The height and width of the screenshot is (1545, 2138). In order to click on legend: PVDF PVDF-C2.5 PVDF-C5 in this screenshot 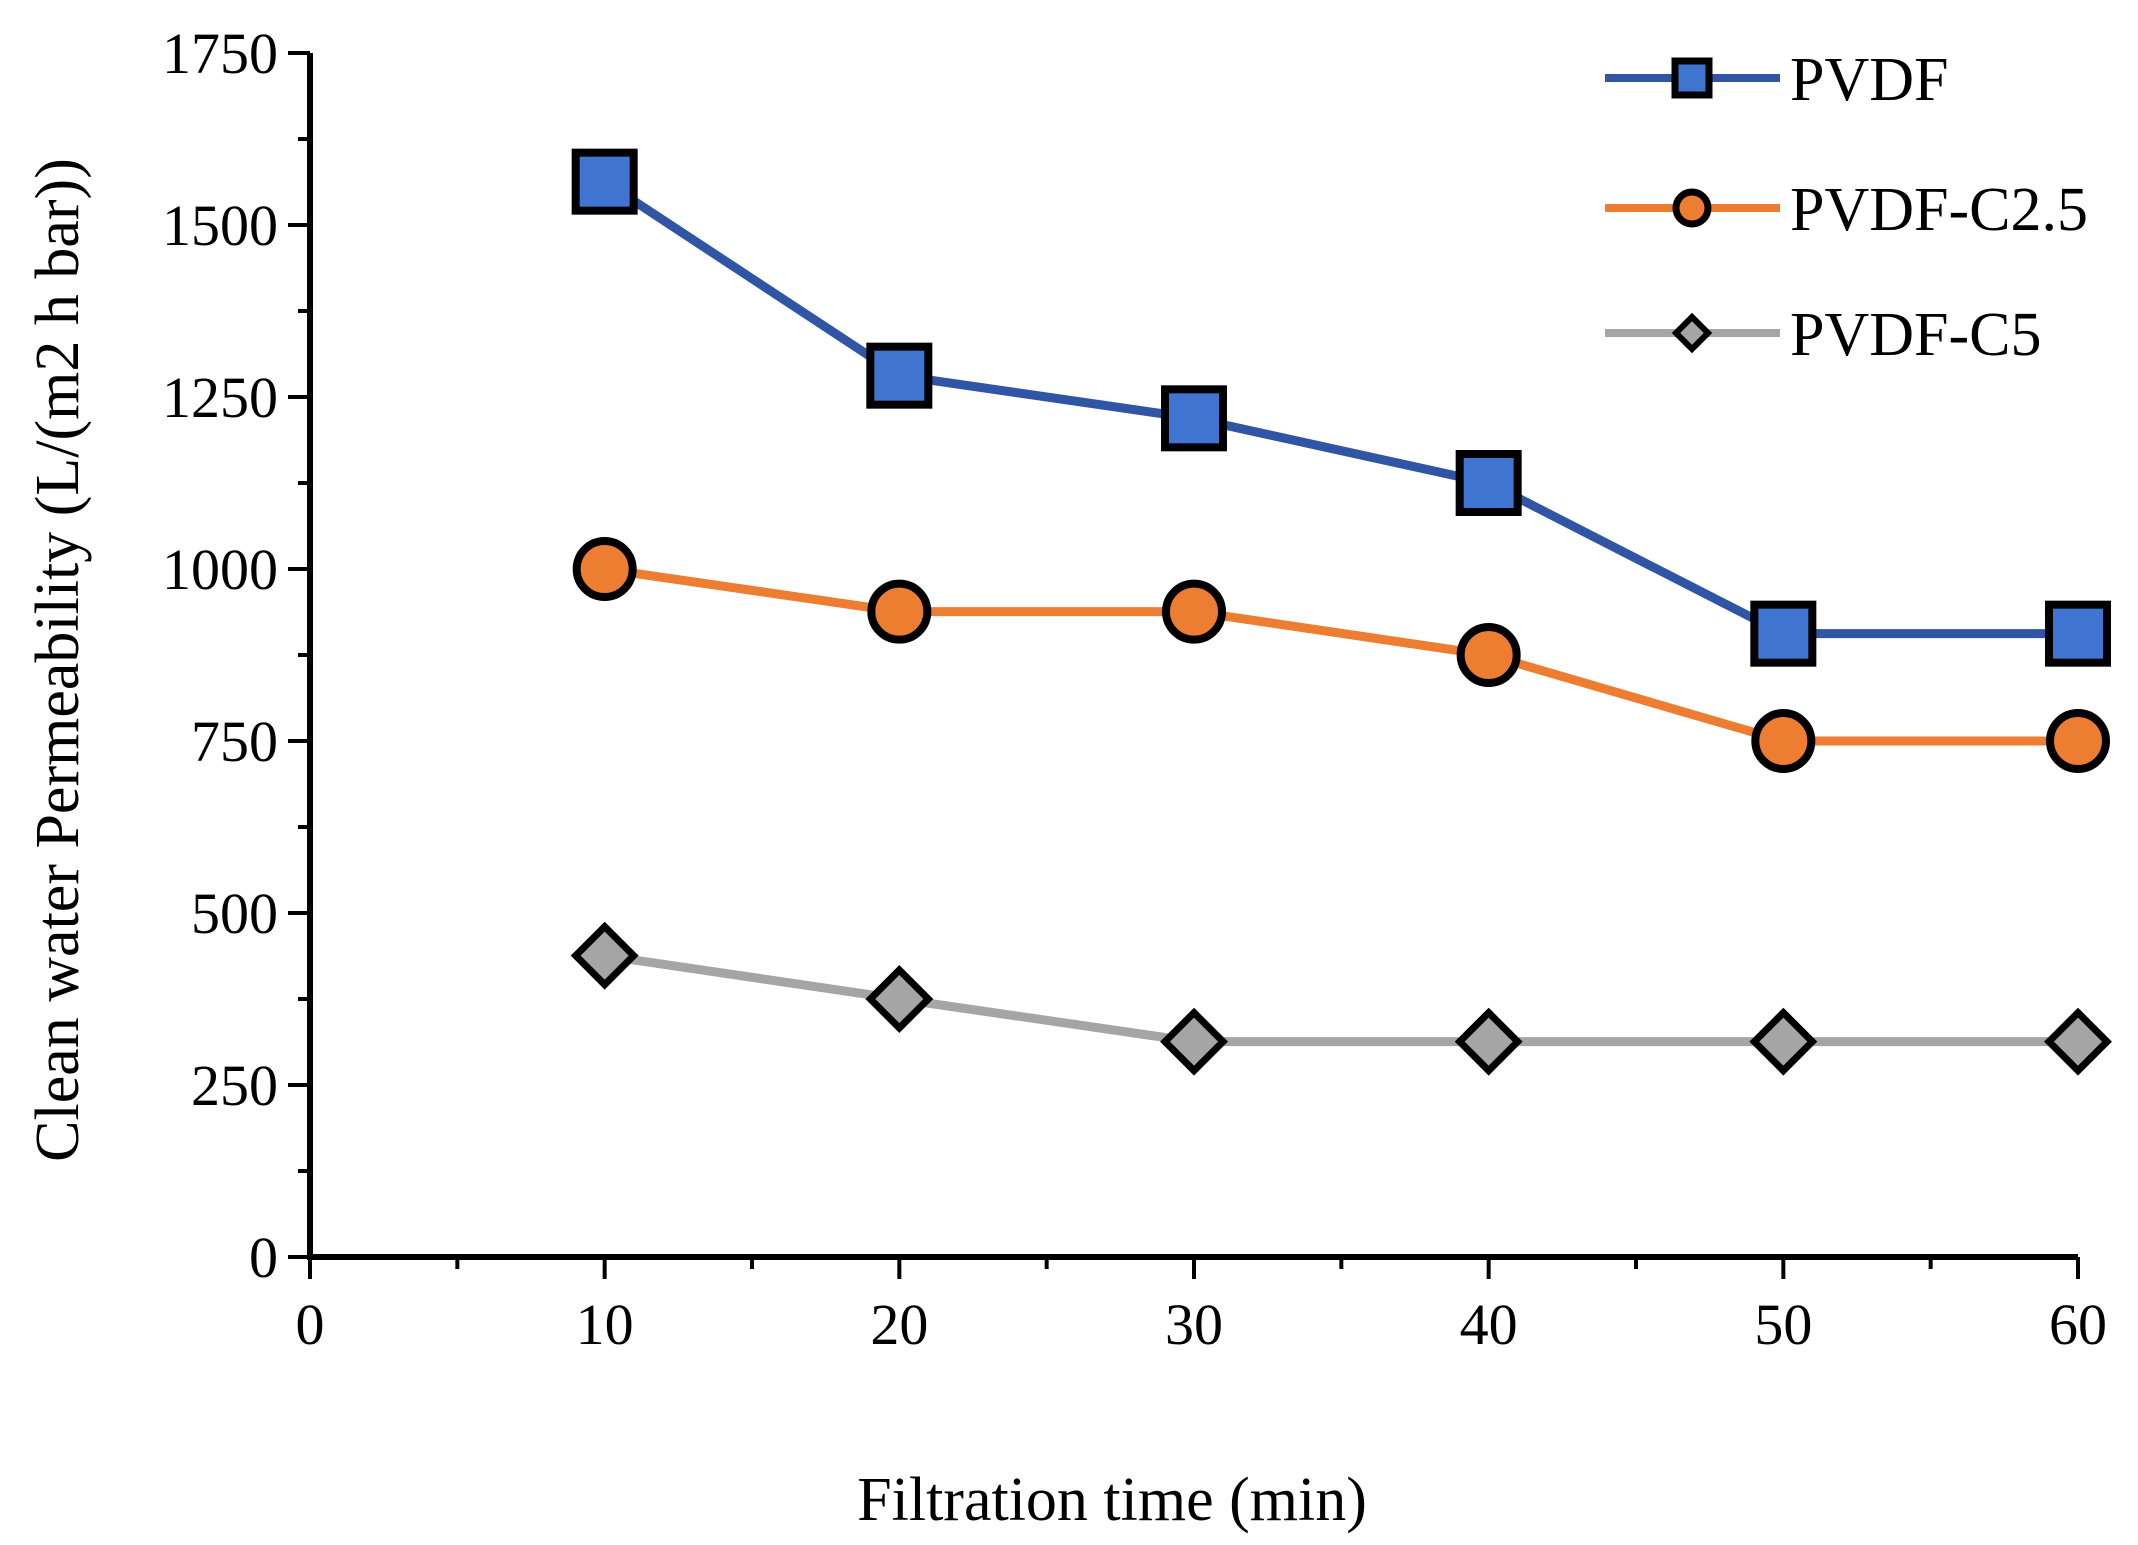, I will do `click(1846, 207)`.